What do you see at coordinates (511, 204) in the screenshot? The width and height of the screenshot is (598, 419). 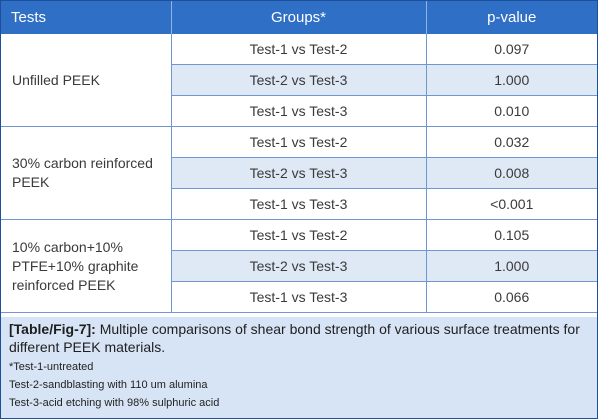 I see `p-value-cell: <0.001` at bounding box center [511, 204].